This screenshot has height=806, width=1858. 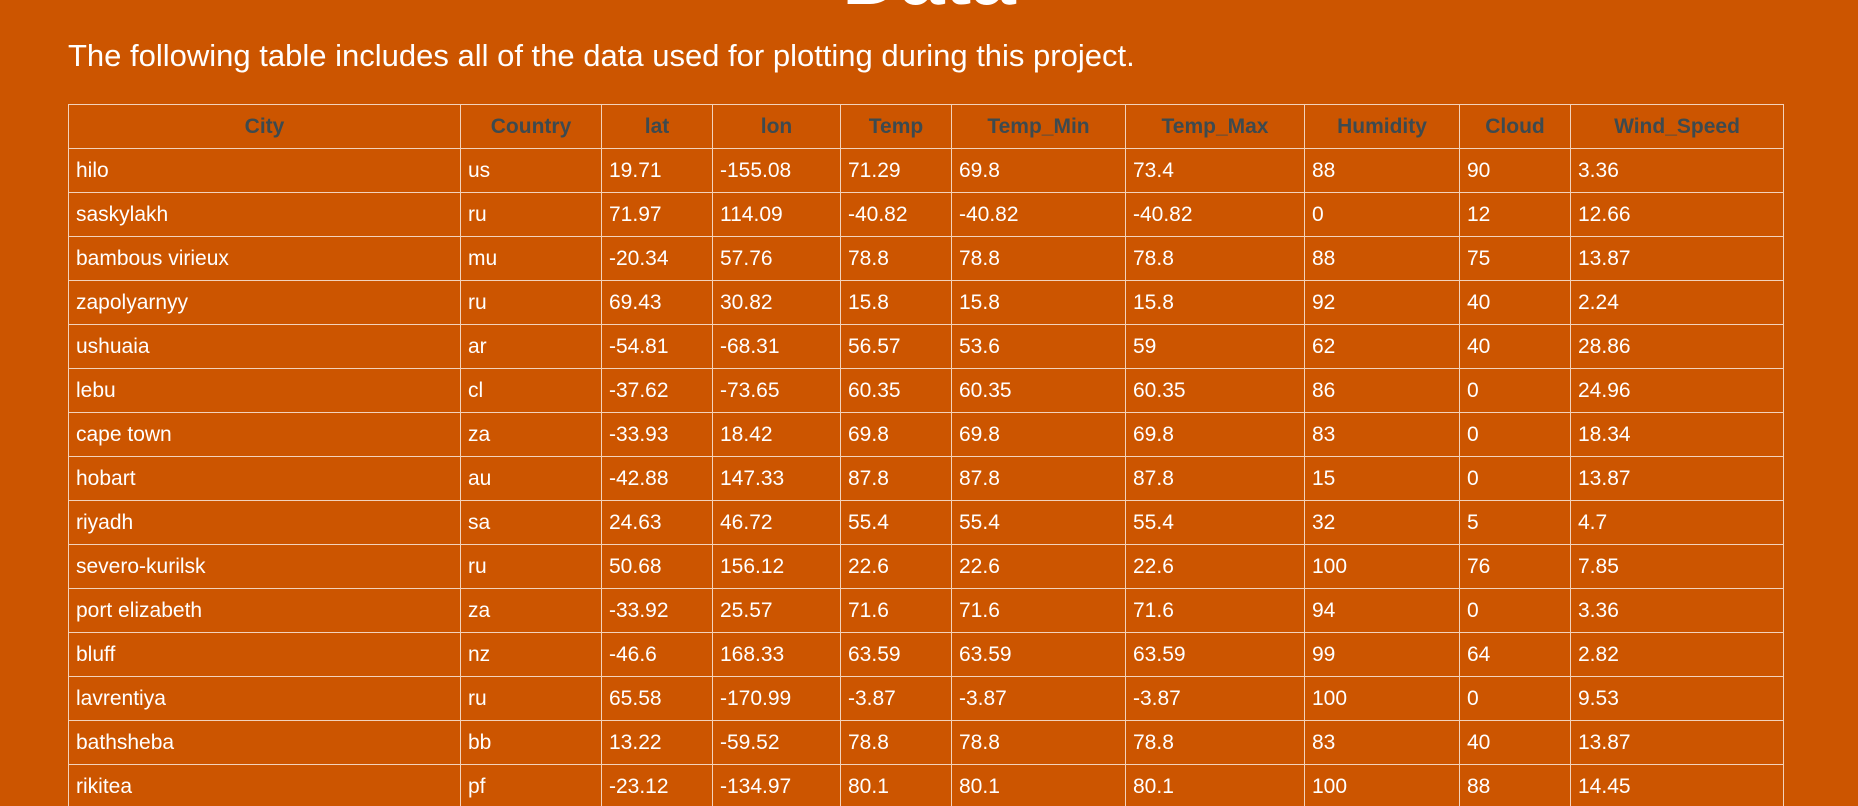 What do you see at coordinates (1677, 698) in the screenshot?
I see `cell-wind-speed: 9.53` at bounding box center [1677, 698].